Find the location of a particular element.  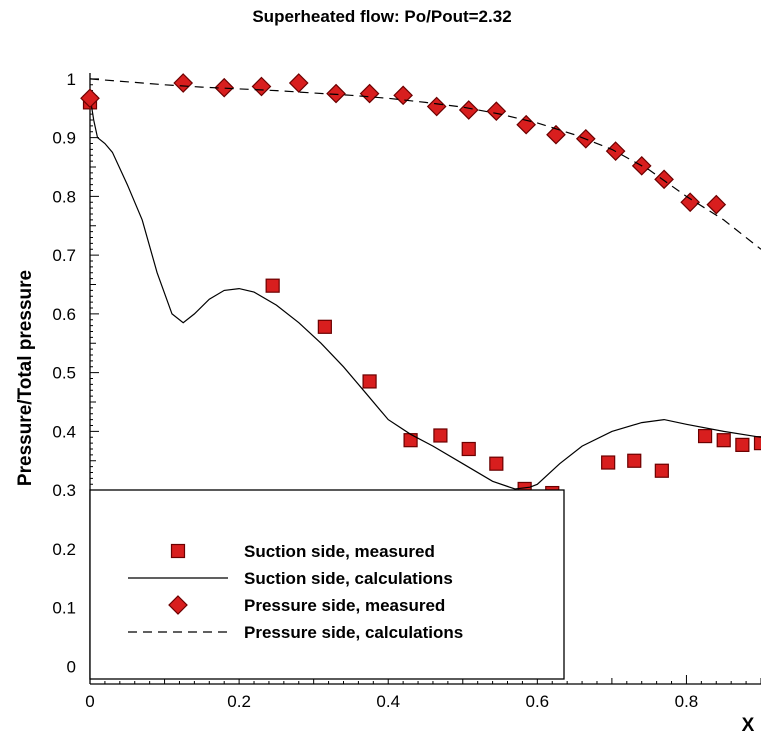

legend-label: Pressure side, measured is located at coordinates (344, 605).